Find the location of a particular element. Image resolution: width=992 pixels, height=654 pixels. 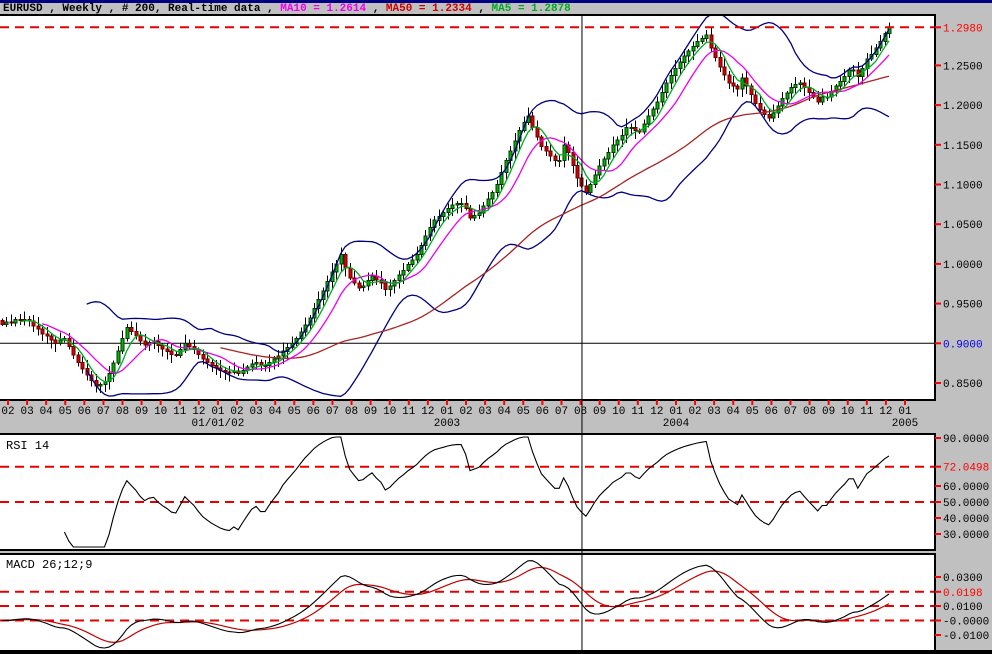

window-top-border is located at coordinates (496, 1).